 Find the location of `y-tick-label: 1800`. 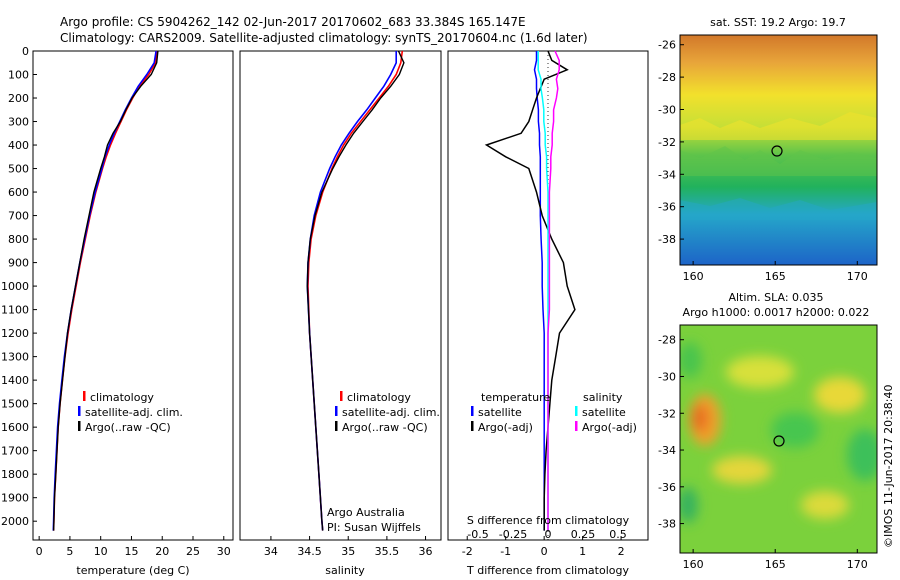

y-tick-label: 1800 is located at coordinates (15, 474).